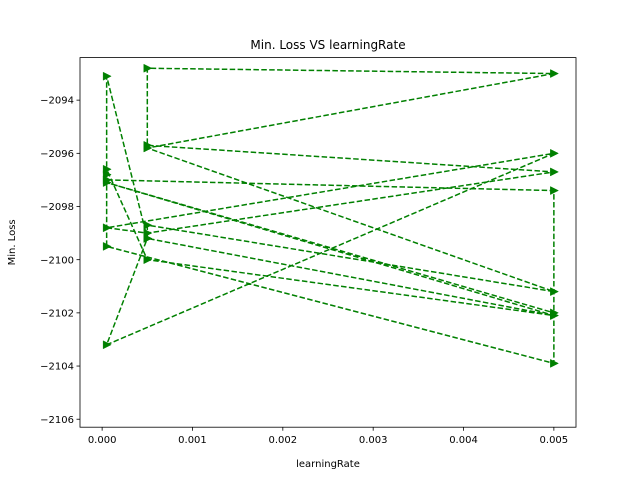  I want to click on chart-title: Min. Loss VS learningRate, so click(327, 45).